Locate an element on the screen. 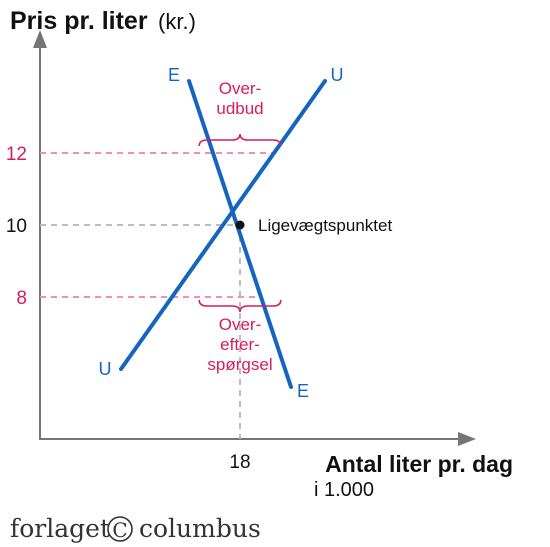 The height and width of the screenshot is (547, 550). y-axis-title: Pris pr. liter (kr.) is located at coordinates (103, 21).